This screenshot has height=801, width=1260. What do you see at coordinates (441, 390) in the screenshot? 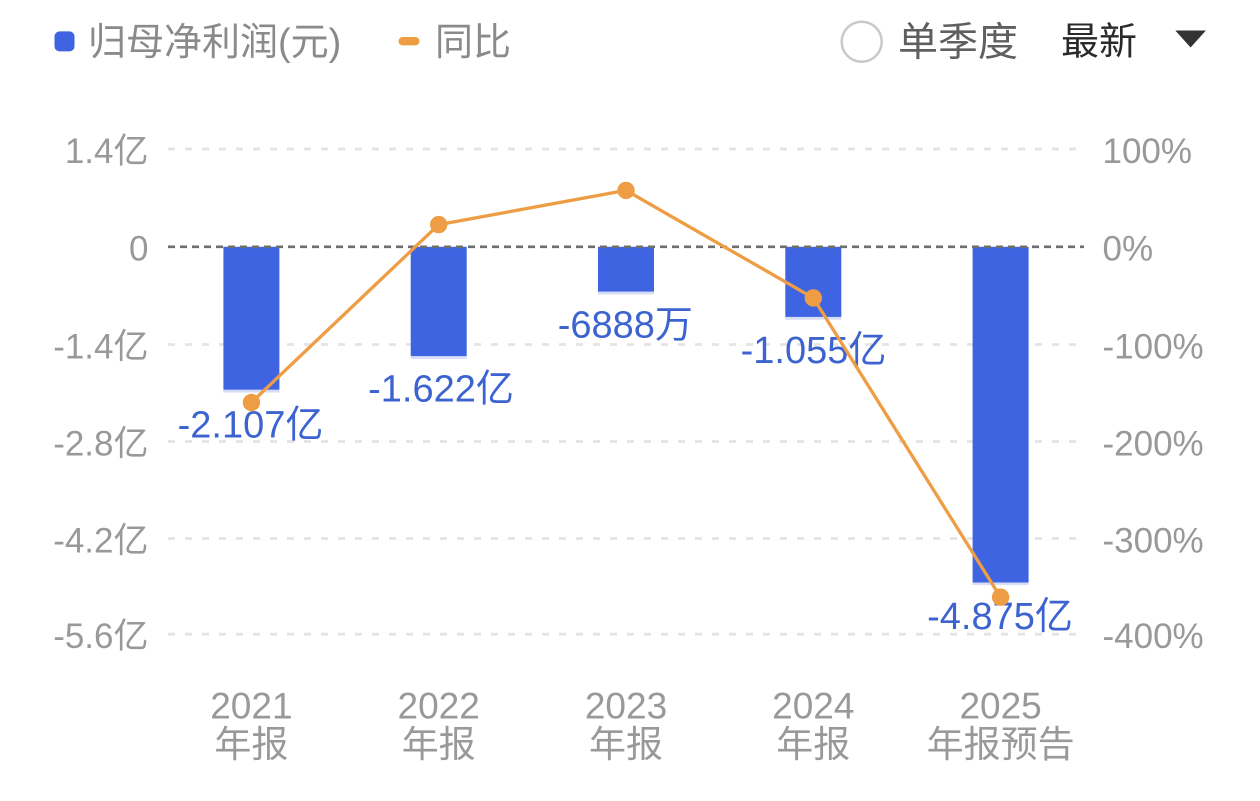
I see `svg-text: -1.622亿` at bounding box center [441, 390].